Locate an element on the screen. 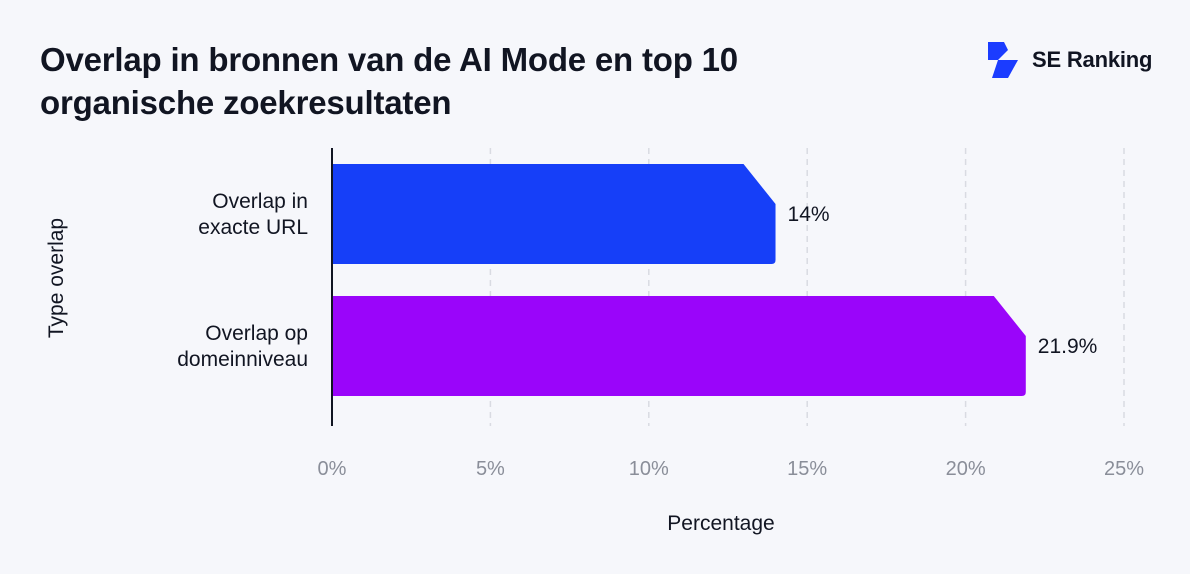  se-ranking-logo-icon is located at coordinates (1003, 60).